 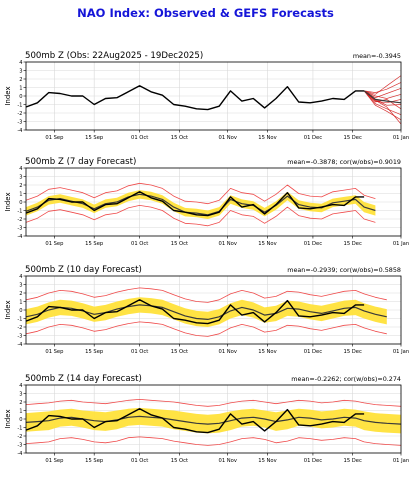 What do you see at coordinates (80, 162) in the screenshot?
I see `panel-title: 500mb Z (7 day Forecast)` at bounding box center [80, 162].